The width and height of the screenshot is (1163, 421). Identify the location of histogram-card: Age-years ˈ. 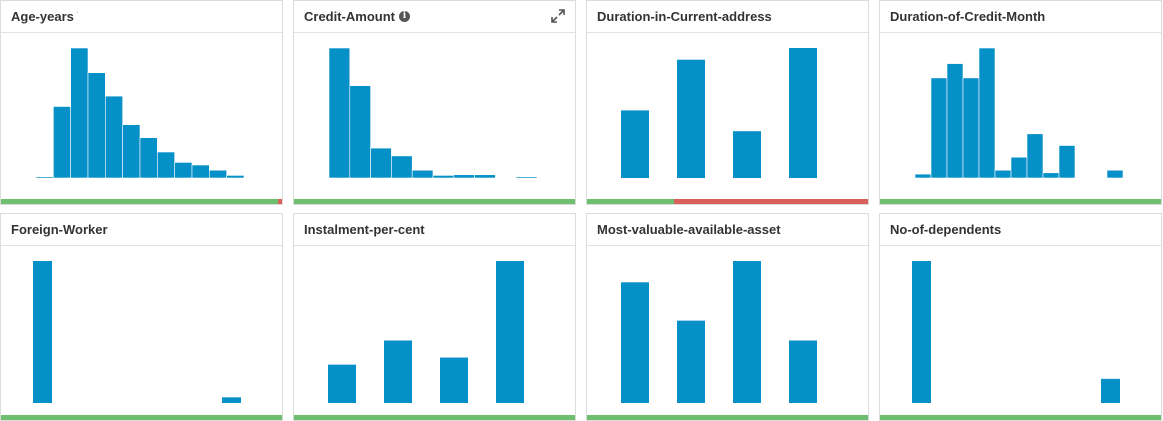
(141, 102).